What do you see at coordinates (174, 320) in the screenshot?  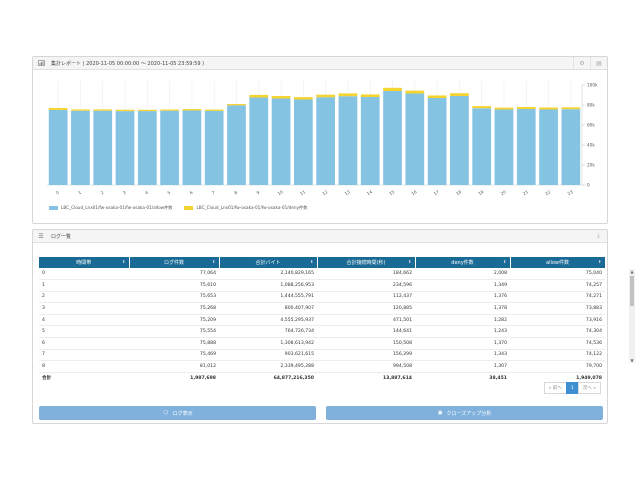 I see `cell-log-count: 75,209` at bounding box center [174, 320].